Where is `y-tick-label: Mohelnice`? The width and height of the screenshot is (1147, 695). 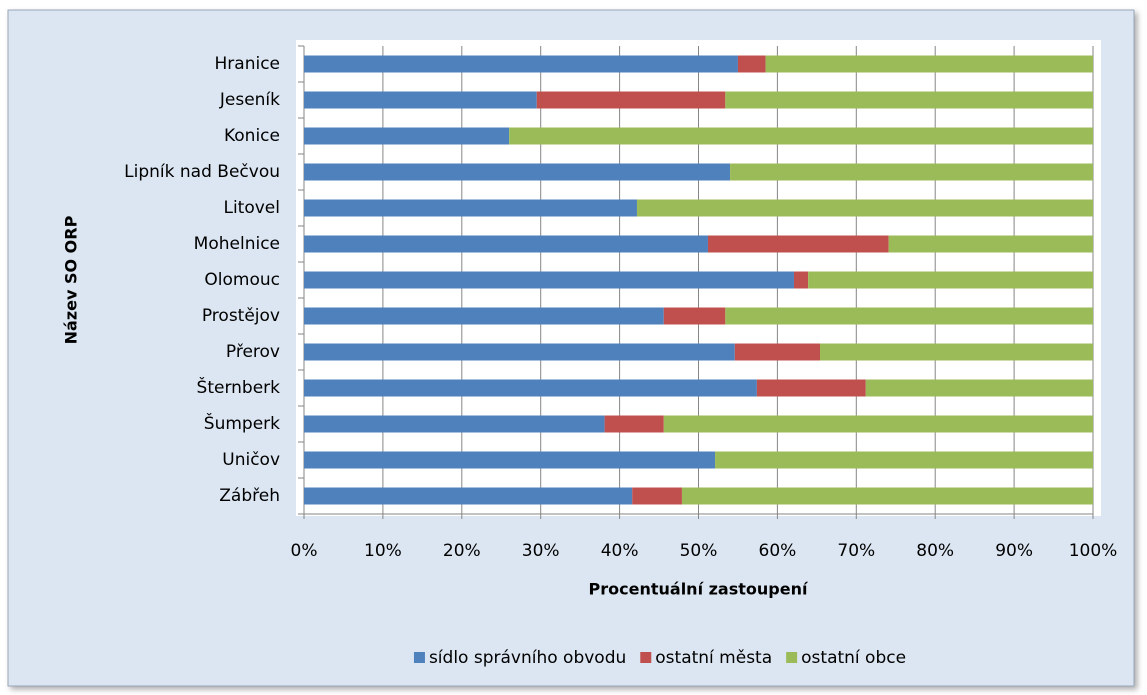
y-tick-label: Mohelnice is located at coordinates (237, 244).